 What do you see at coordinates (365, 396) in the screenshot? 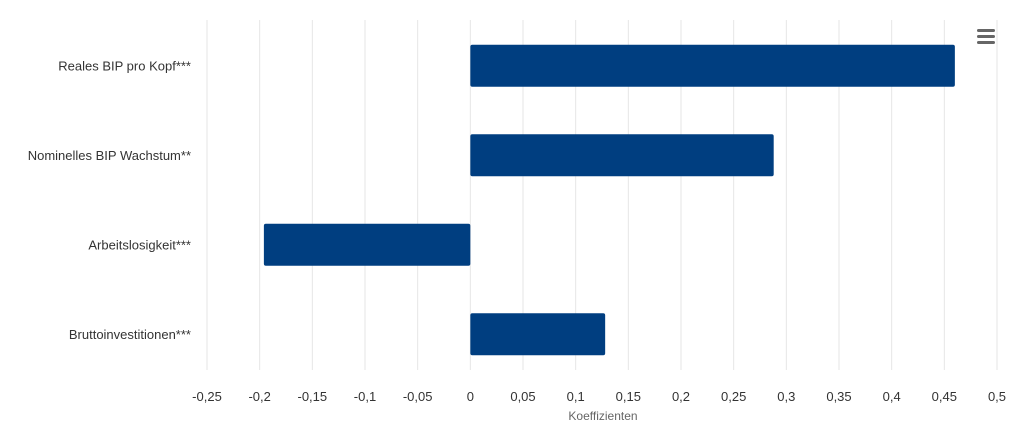
I see `x-tick-label: -0,1` at bounding box center [365, 396].